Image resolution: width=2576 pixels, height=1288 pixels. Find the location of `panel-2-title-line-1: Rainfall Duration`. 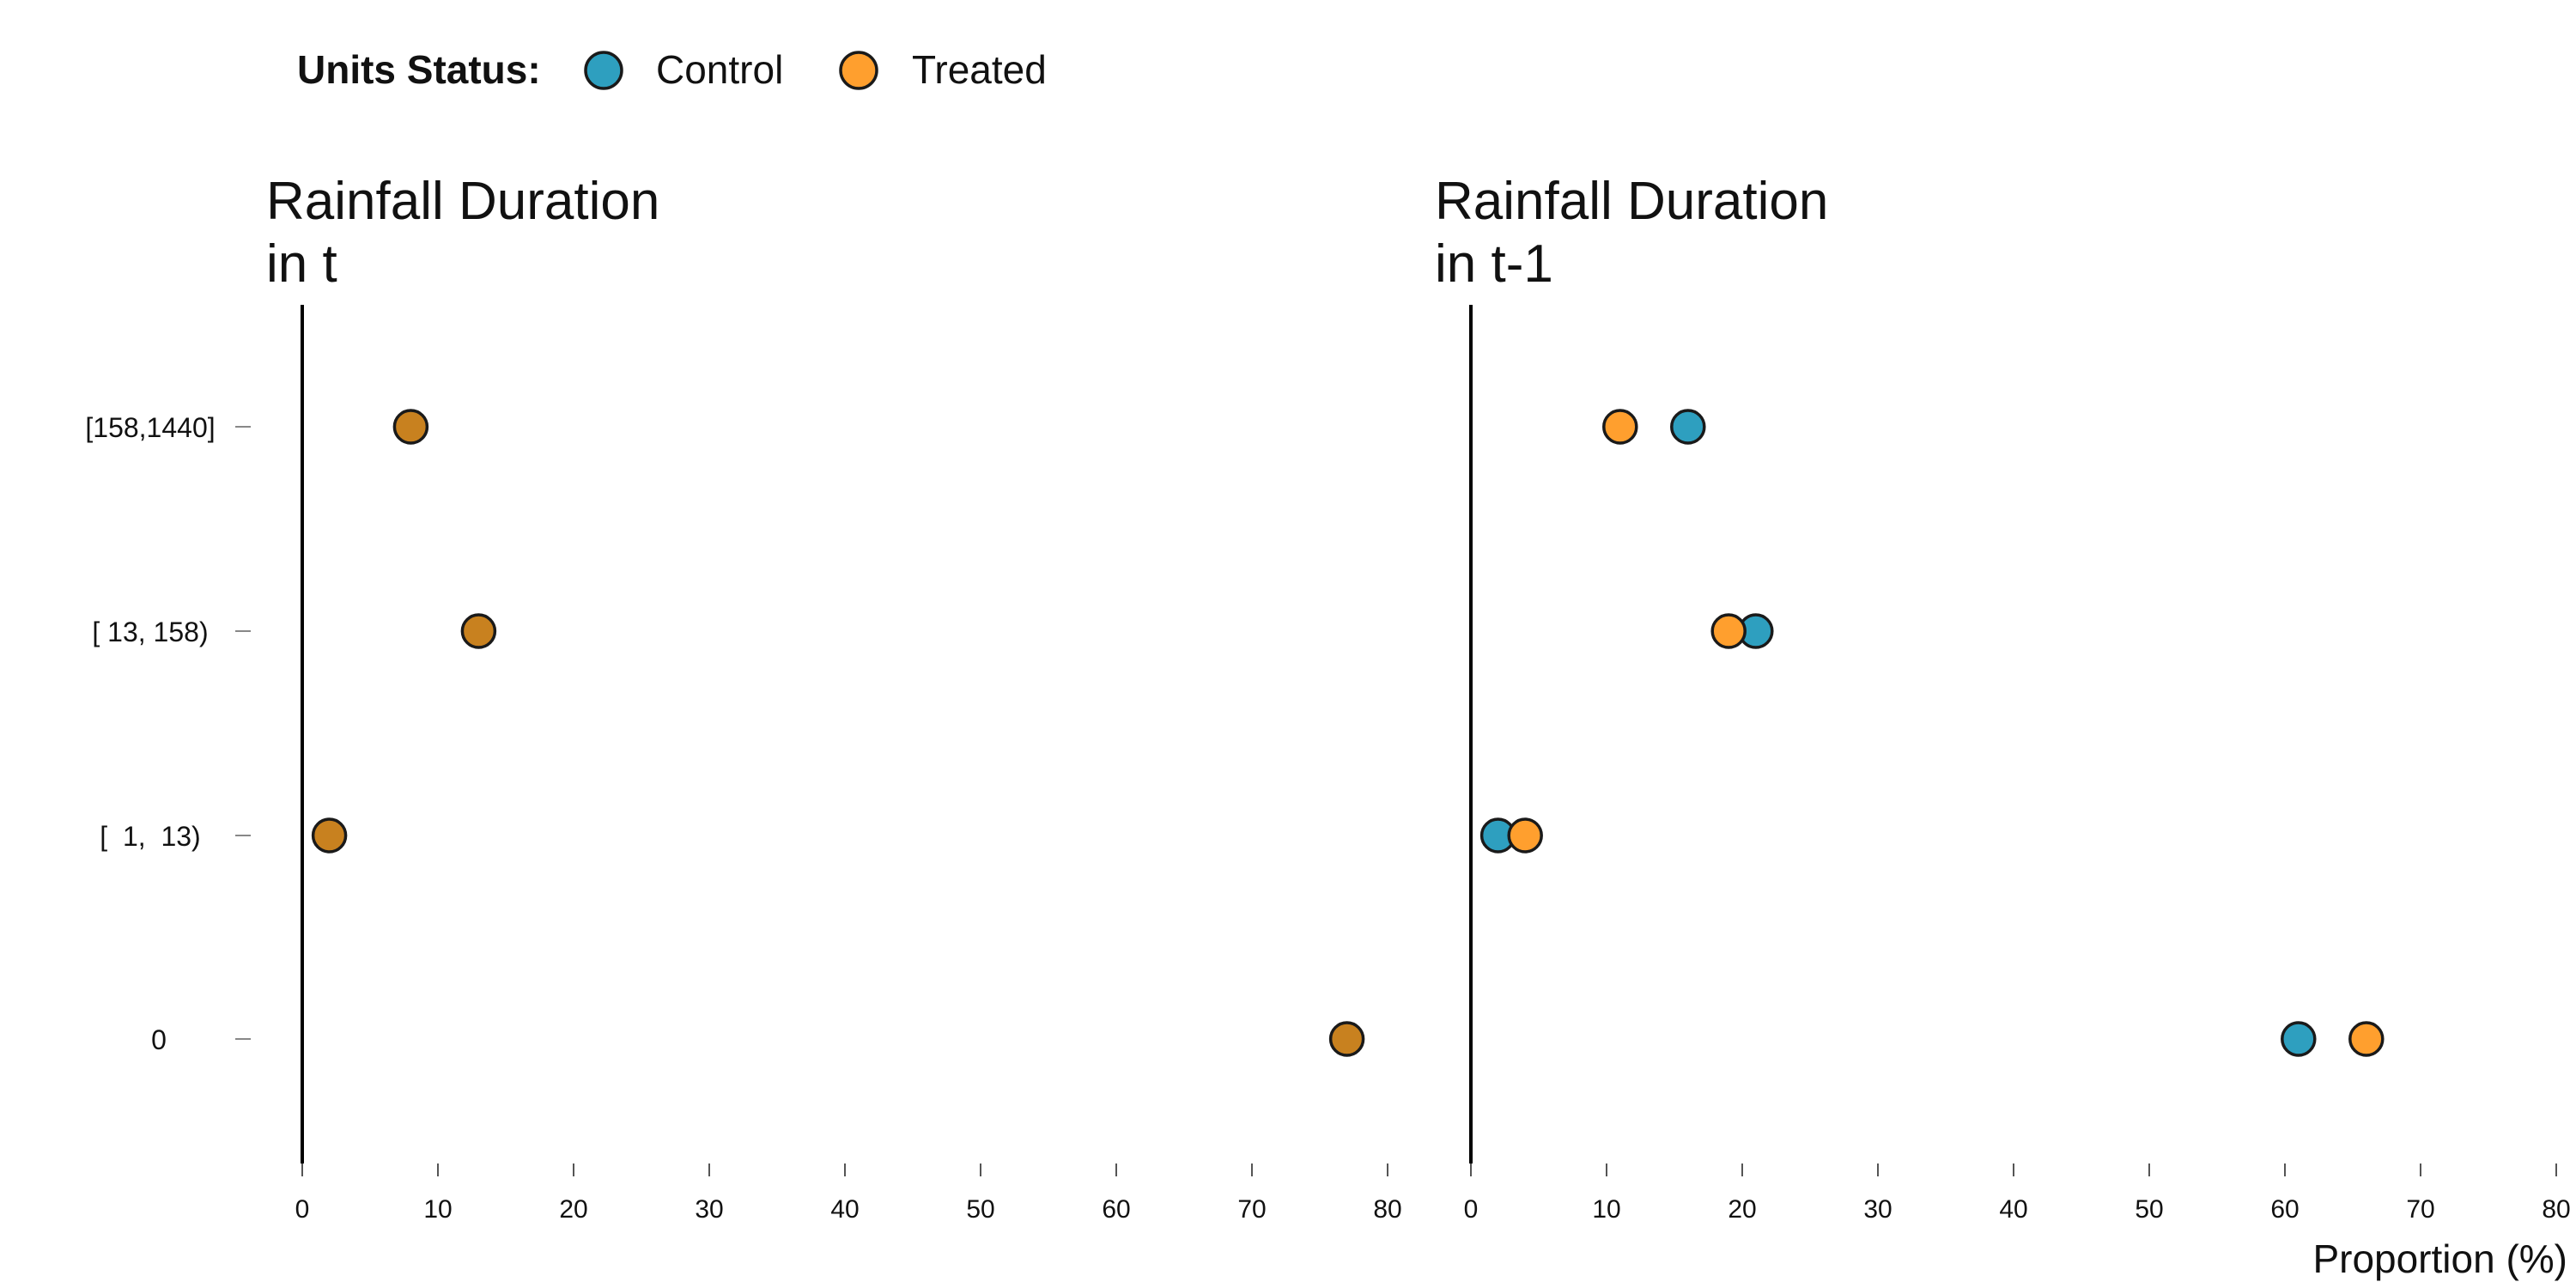

panel-2-title-line-1: Rainfall Duration is located at coordinates (1631, 202).